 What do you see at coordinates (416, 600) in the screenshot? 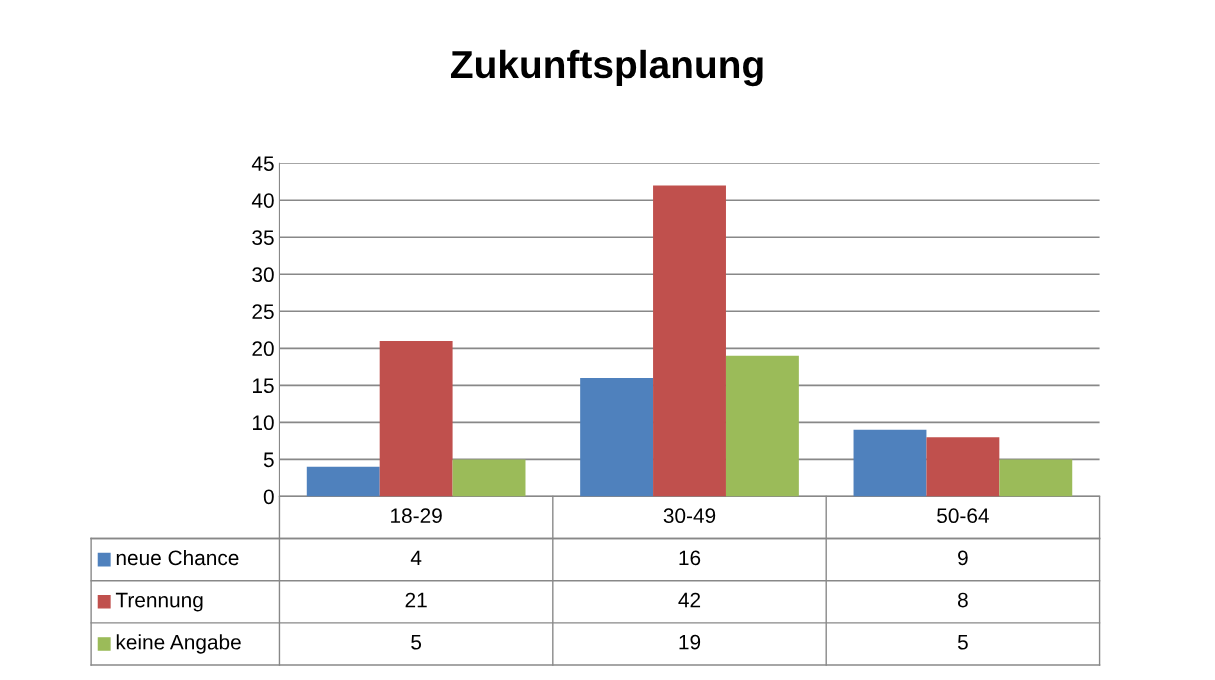
I see `data-label: 21` at bounding box center [416, 600].